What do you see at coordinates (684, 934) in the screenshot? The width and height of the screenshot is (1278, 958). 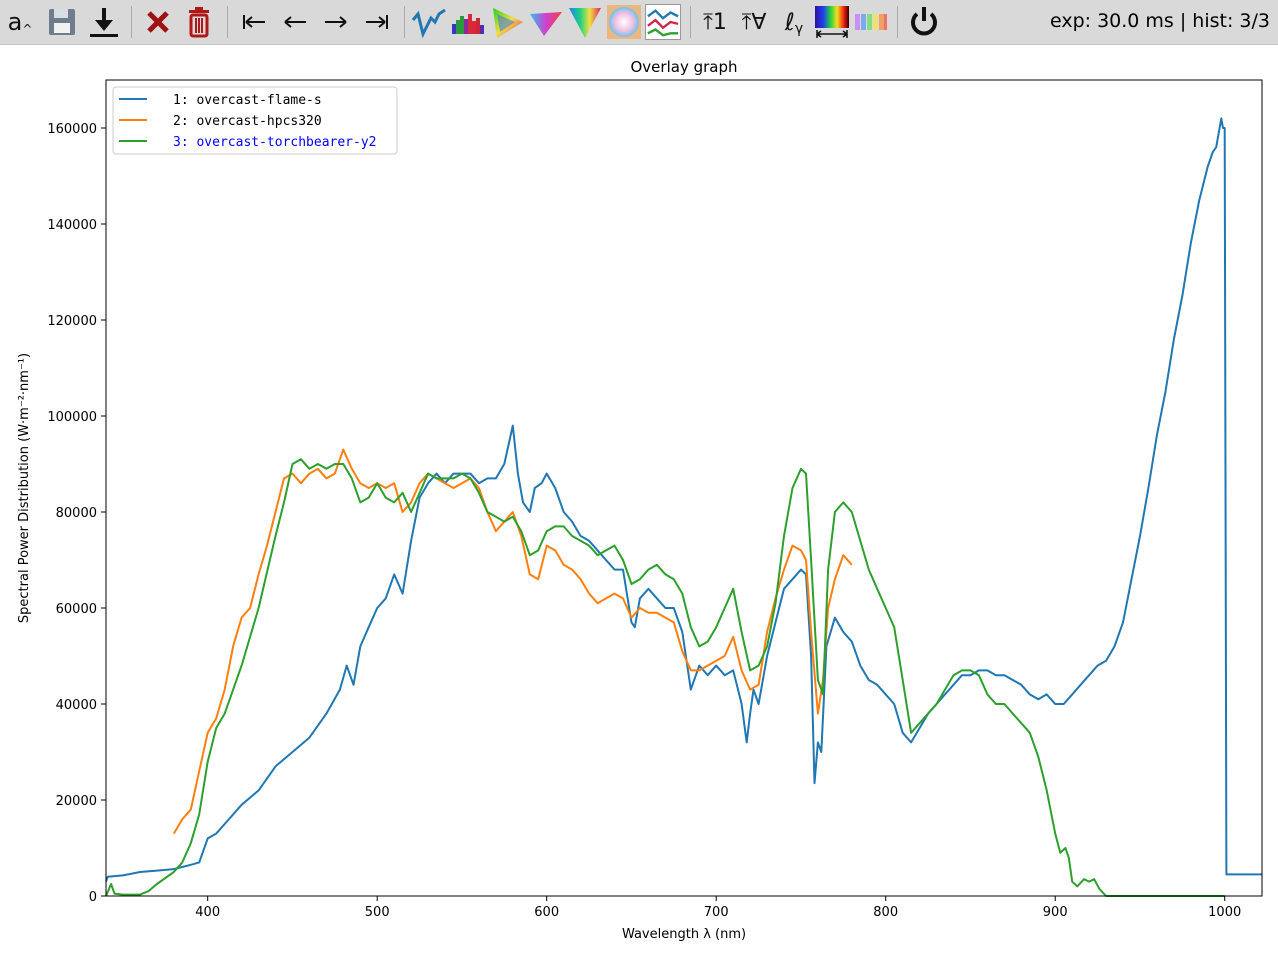 I see `x-axis-label: Wavelength λ (nm)` at bounding box center [684, 934].